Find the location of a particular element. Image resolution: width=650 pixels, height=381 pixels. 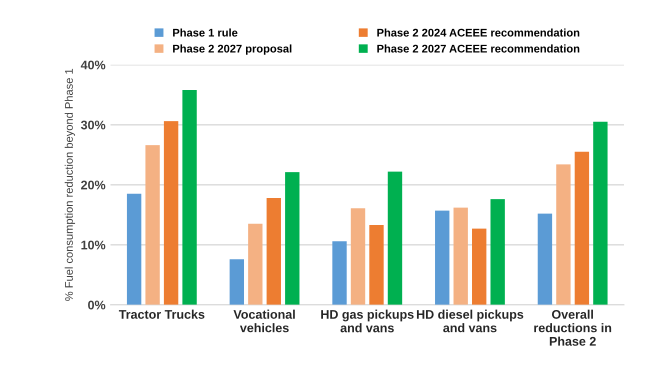

y-tick-label: 10% is located at coordinates (93, 245).